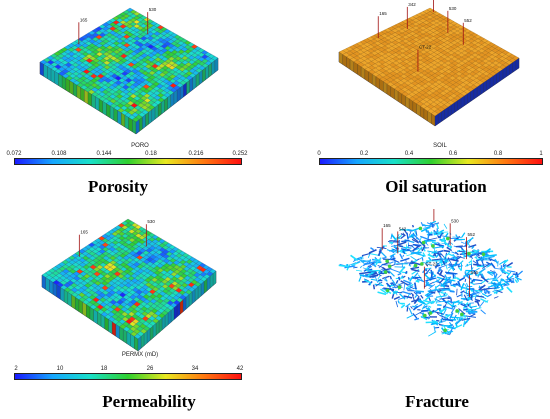 The width and height of the screenshot is (550, 419). Describe the element at coordinates (431, 161) in the screenshot. I see `oil-saturation-colorbar` at that location.